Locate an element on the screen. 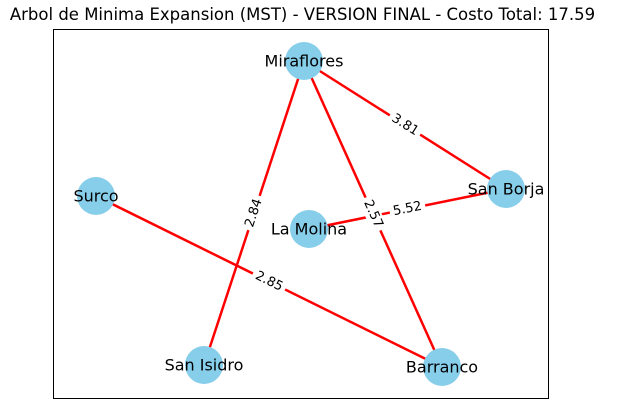 This screenshot has width=622, height=405. node-label-san_borja: San Borja is located at coordinates (506, 189).